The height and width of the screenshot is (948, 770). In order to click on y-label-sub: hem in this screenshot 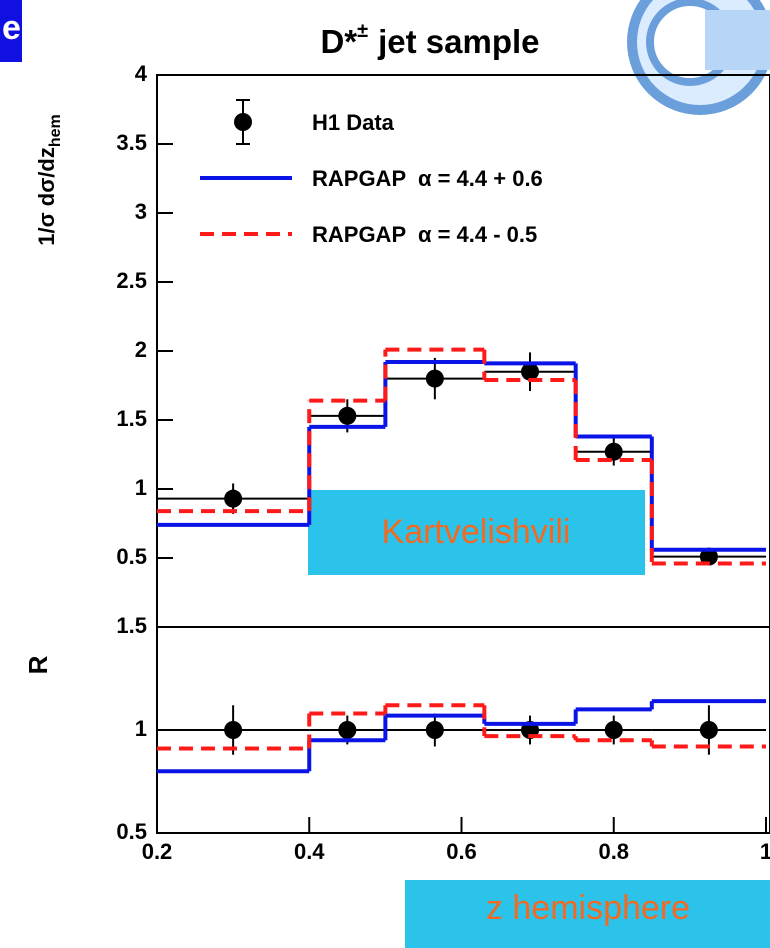, I will do `click(55, 130)`.